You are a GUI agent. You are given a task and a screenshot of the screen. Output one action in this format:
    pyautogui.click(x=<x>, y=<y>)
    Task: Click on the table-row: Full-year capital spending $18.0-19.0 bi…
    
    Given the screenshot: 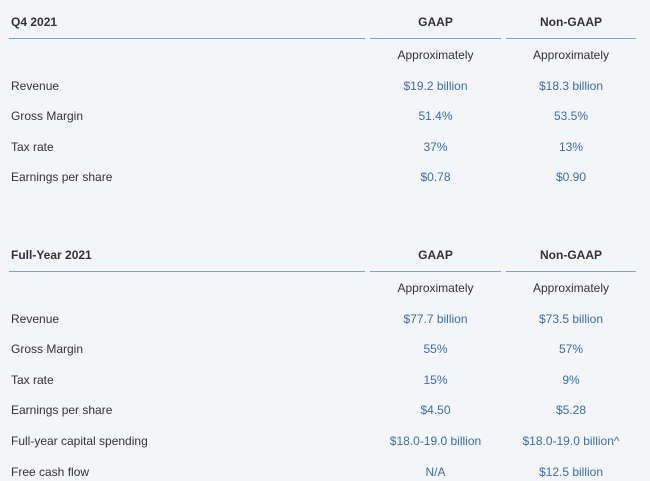 What is the action you would take?
    pyautogui.click(x=325, y=441)
    